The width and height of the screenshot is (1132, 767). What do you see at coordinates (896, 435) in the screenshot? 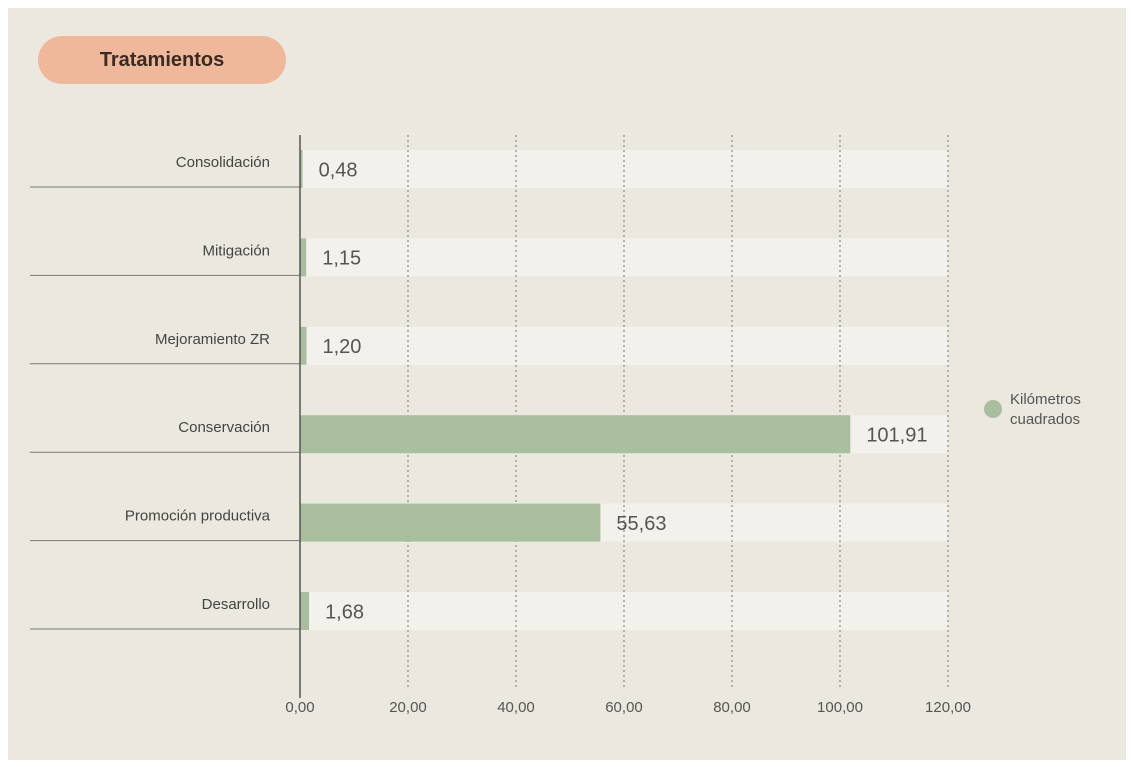
I see `data-label: 101,91` at bounding box center [896, 435].